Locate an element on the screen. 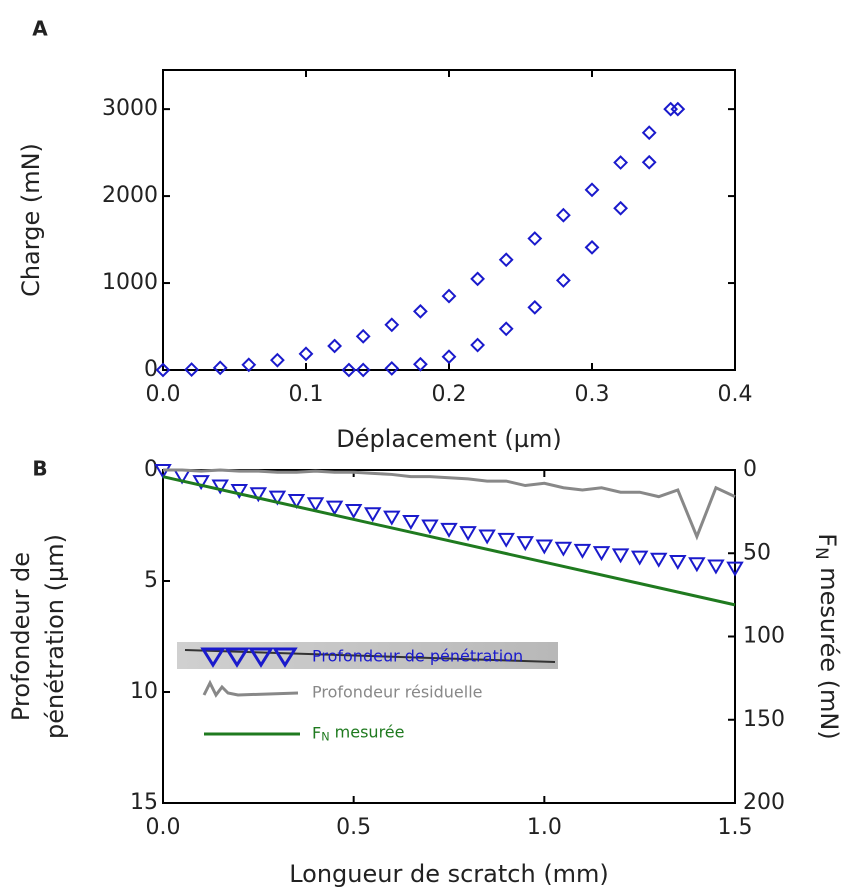 Image resolution: width=851 pixels, height=895 pixels. y2-tick-label: 200 is located at coordinates (764, 802).